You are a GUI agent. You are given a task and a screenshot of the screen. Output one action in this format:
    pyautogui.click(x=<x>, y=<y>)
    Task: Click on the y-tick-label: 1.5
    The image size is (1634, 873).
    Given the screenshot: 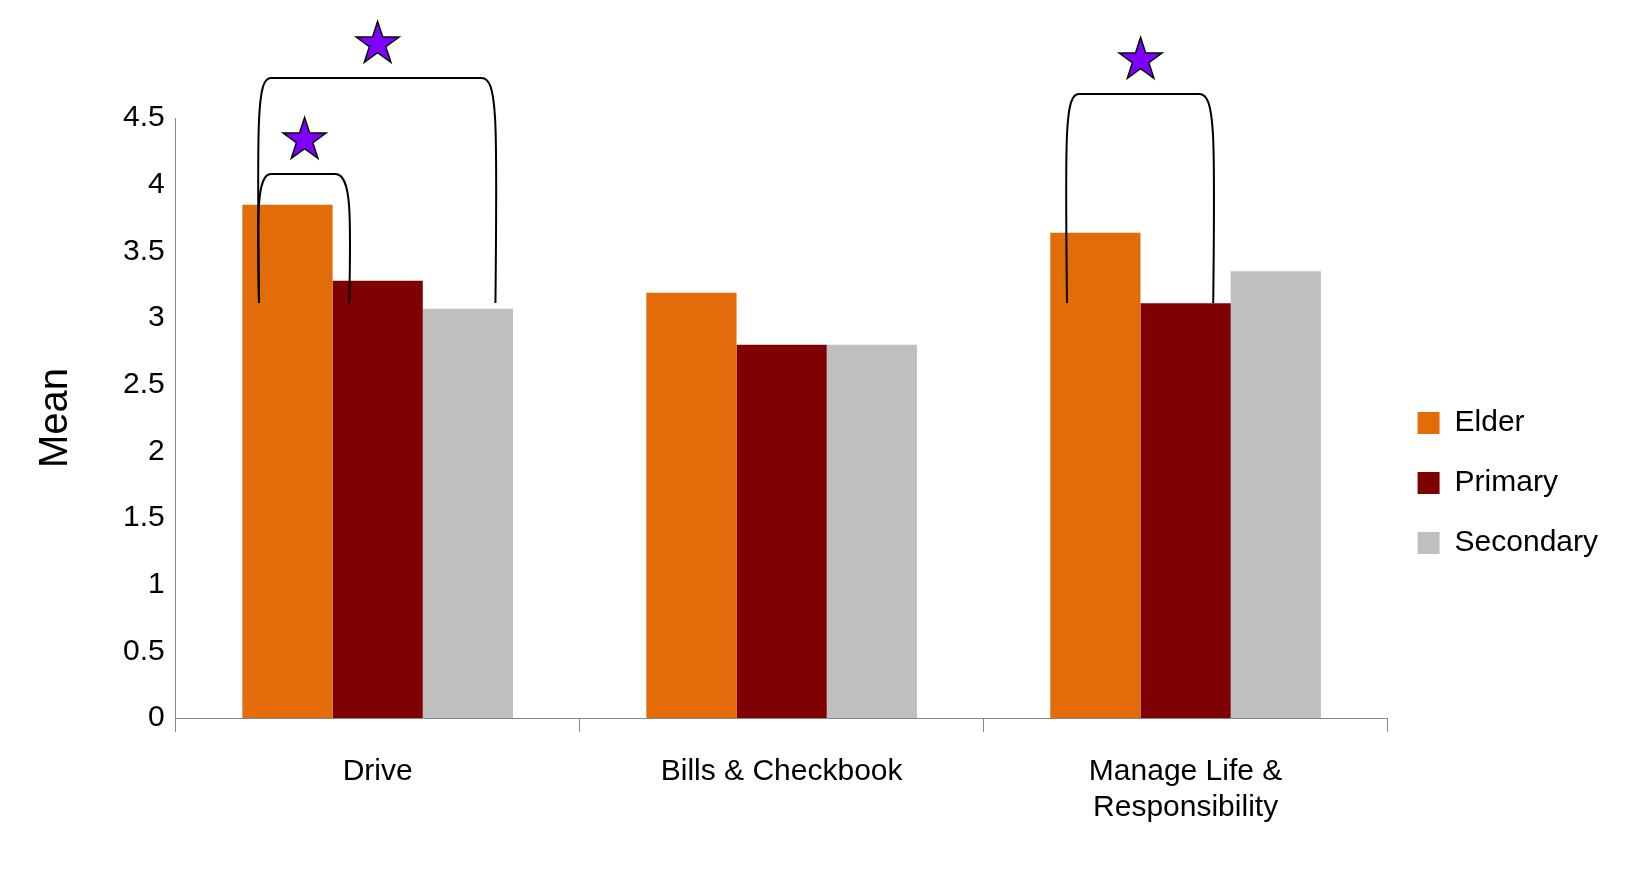 What is the action you would take?
    pyautogui.click(x=143, y=516)
    